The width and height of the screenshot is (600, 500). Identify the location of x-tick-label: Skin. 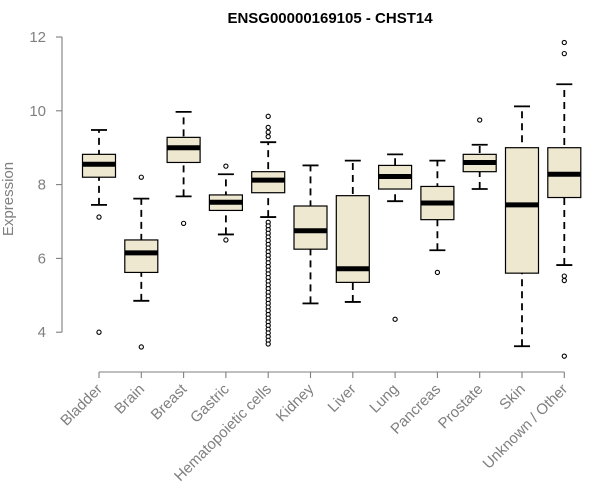
(512, 397).